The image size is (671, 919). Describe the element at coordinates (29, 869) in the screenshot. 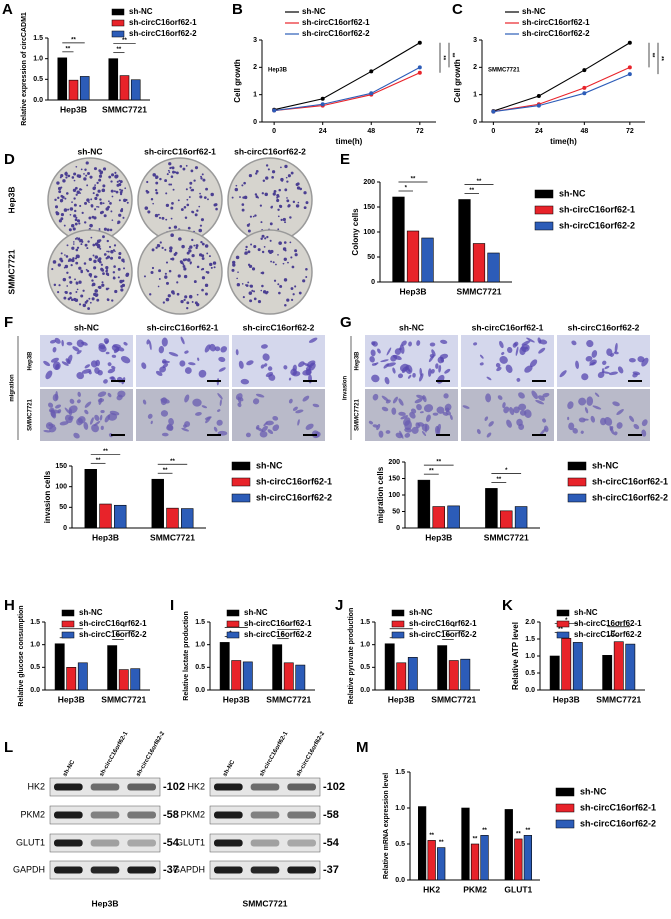

I see `protein-label: GAPDH` at that location.